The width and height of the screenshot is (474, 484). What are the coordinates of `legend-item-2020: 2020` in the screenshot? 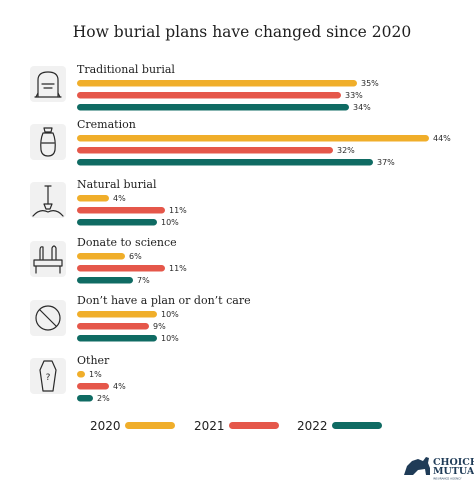 It's located at (132, 426).